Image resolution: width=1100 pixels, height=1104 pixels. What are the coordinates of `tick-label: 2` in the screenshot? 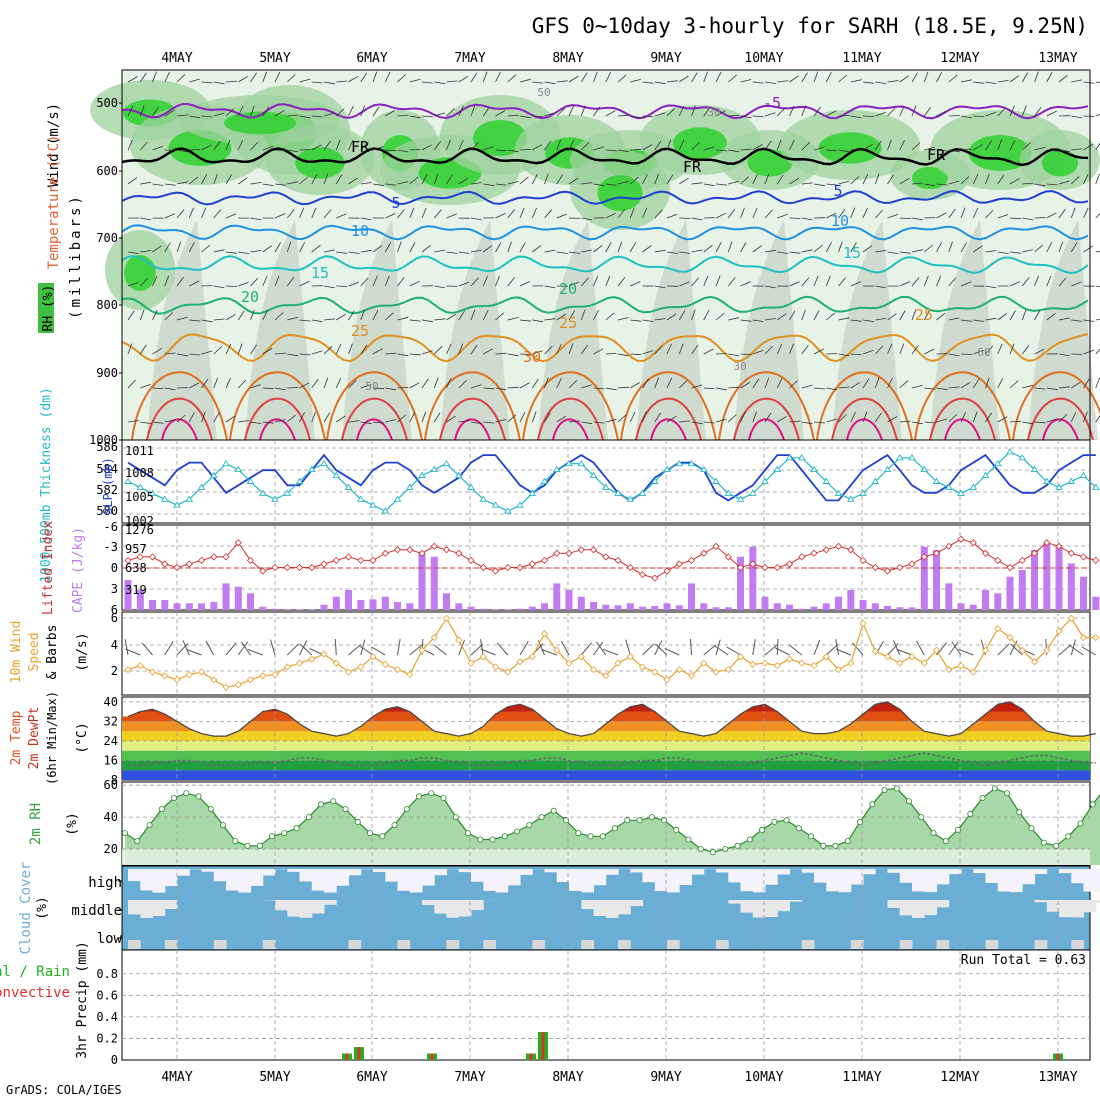 It's located at (114, 671).